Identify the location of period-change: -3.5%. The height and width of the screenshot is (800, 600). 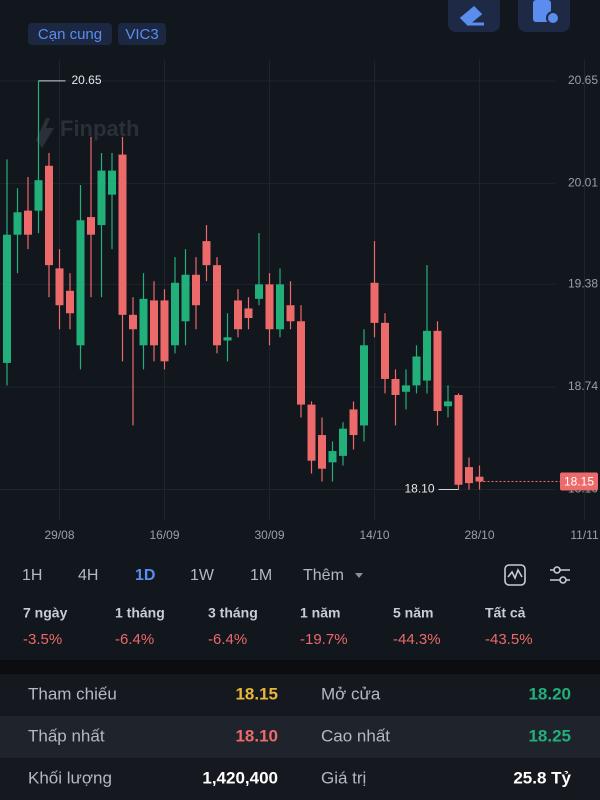
(42, 639).